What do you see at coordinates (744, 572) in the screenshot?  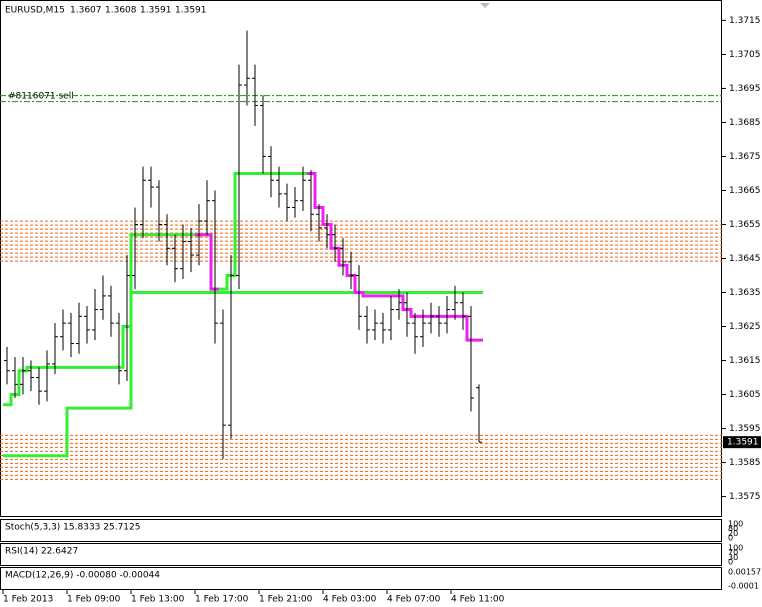 I see `panel-tick-label: 0.00157` at bounding box center [744, 572].